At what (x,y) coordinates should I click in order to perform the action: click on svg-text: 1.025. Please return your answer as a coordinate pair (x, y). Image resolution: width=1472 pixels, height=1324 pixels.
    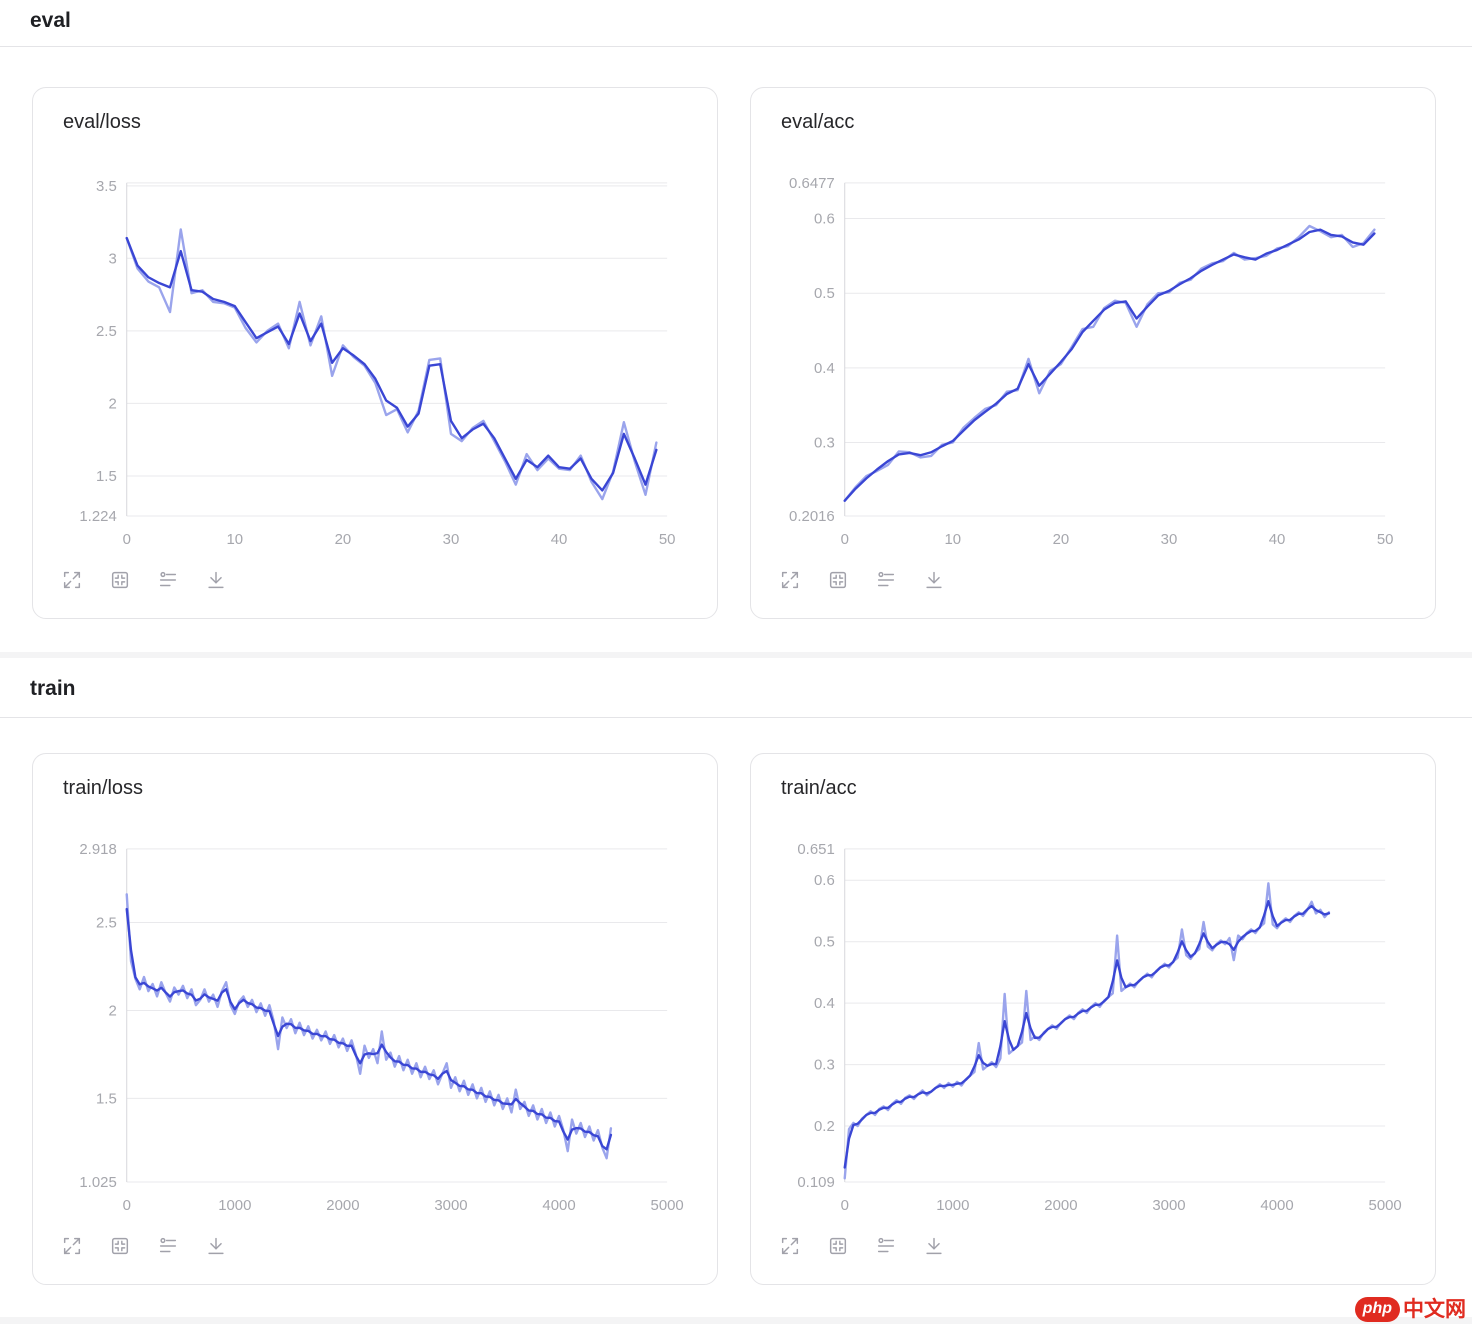
    Looking at the image, I should click on (97, 1182).